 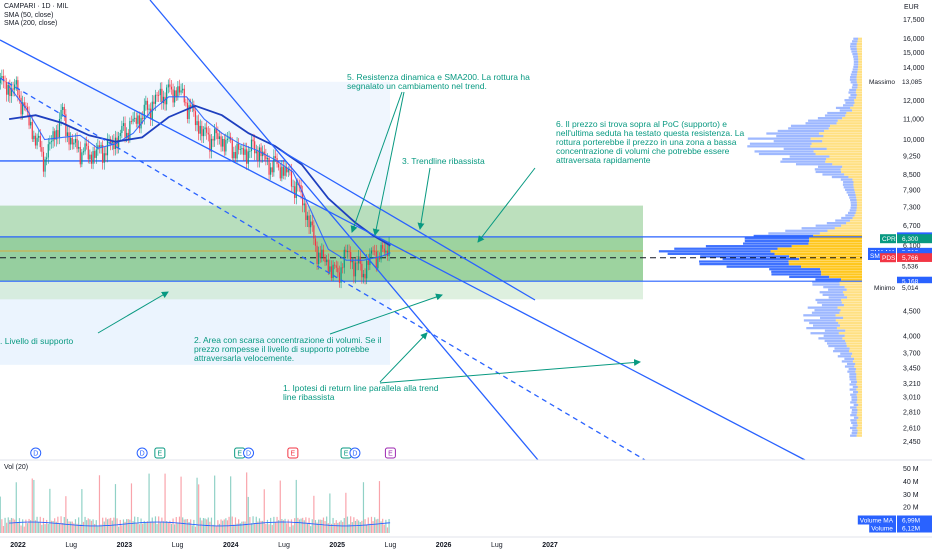 I want to click on price-tick-label: 14,000, so click(x=914, y=68).